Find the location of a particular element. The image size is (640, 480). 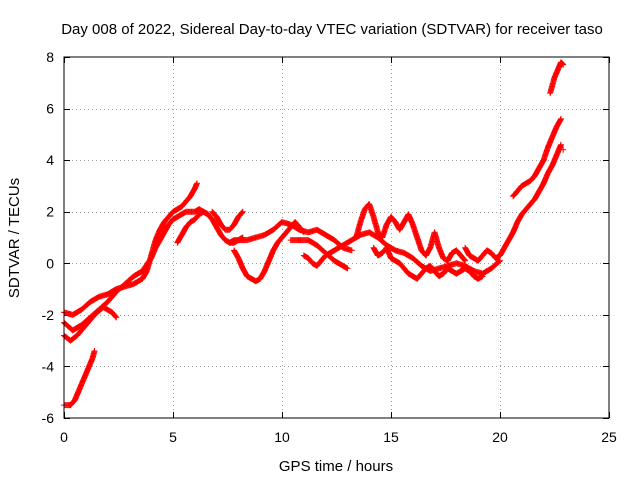

y-tick-label: 2 is located at coordinates (50, 212).